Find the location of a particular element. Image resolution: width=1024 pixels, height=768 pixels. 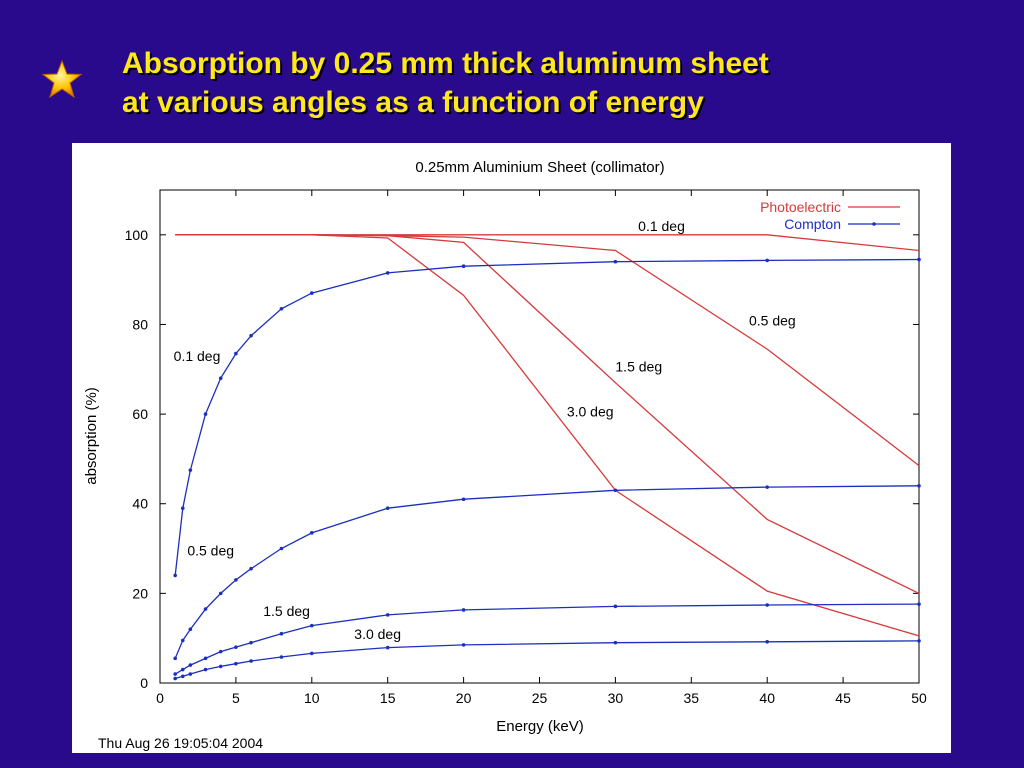

legend: Photoelectric Compton is located at coordinates (830, 215).